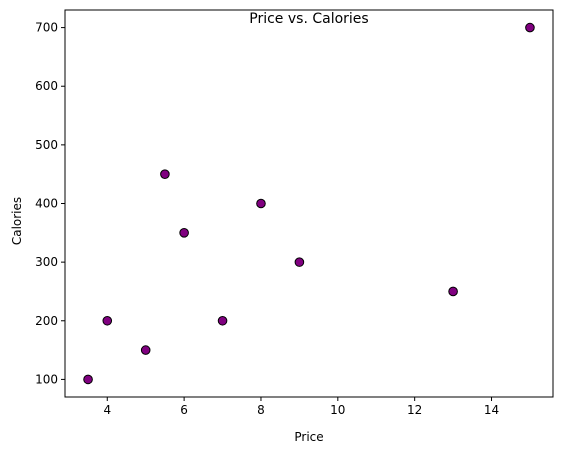  What do you see at coordinates (46, 321) in the screenshot?
I see `y-tick-label-200: 200` at bounding box center [46, 321].